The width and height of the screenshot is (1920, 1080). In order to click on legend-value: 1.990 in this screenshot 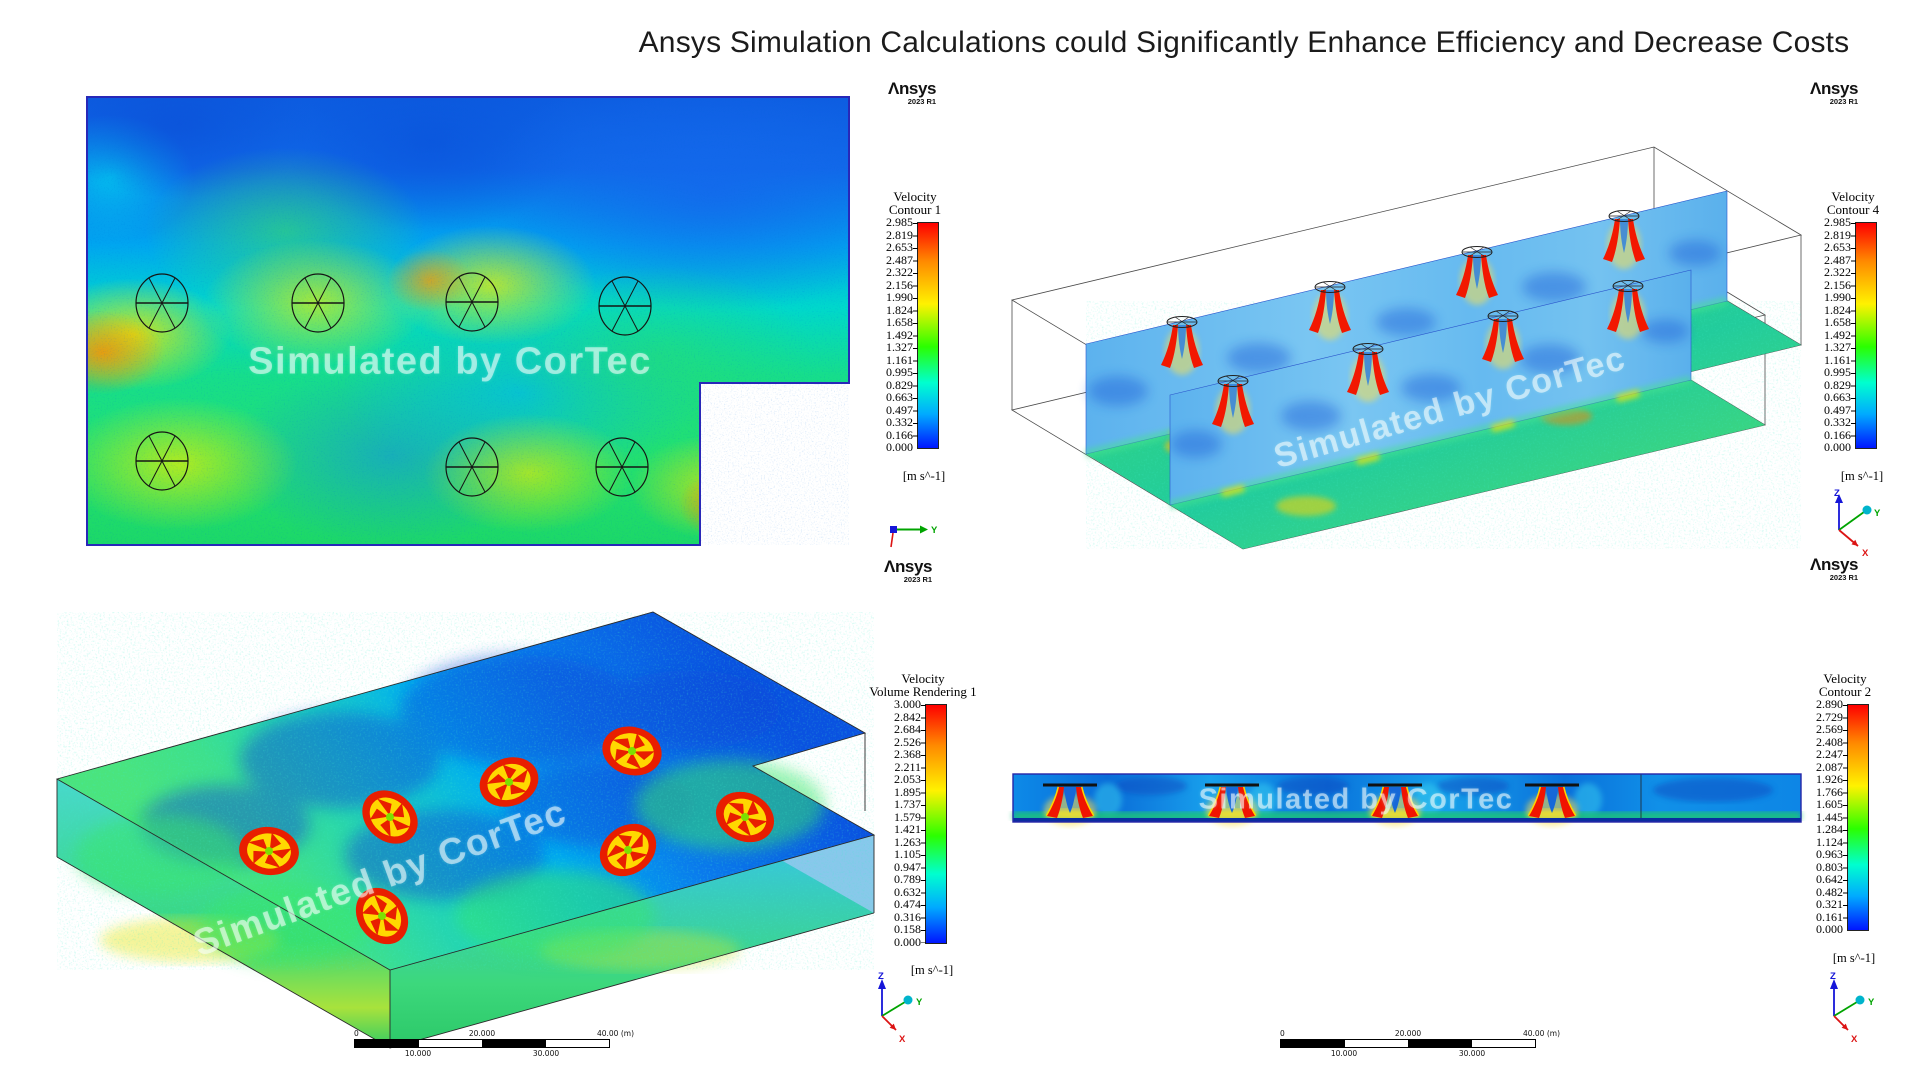, I will do `click(899, 297)`.